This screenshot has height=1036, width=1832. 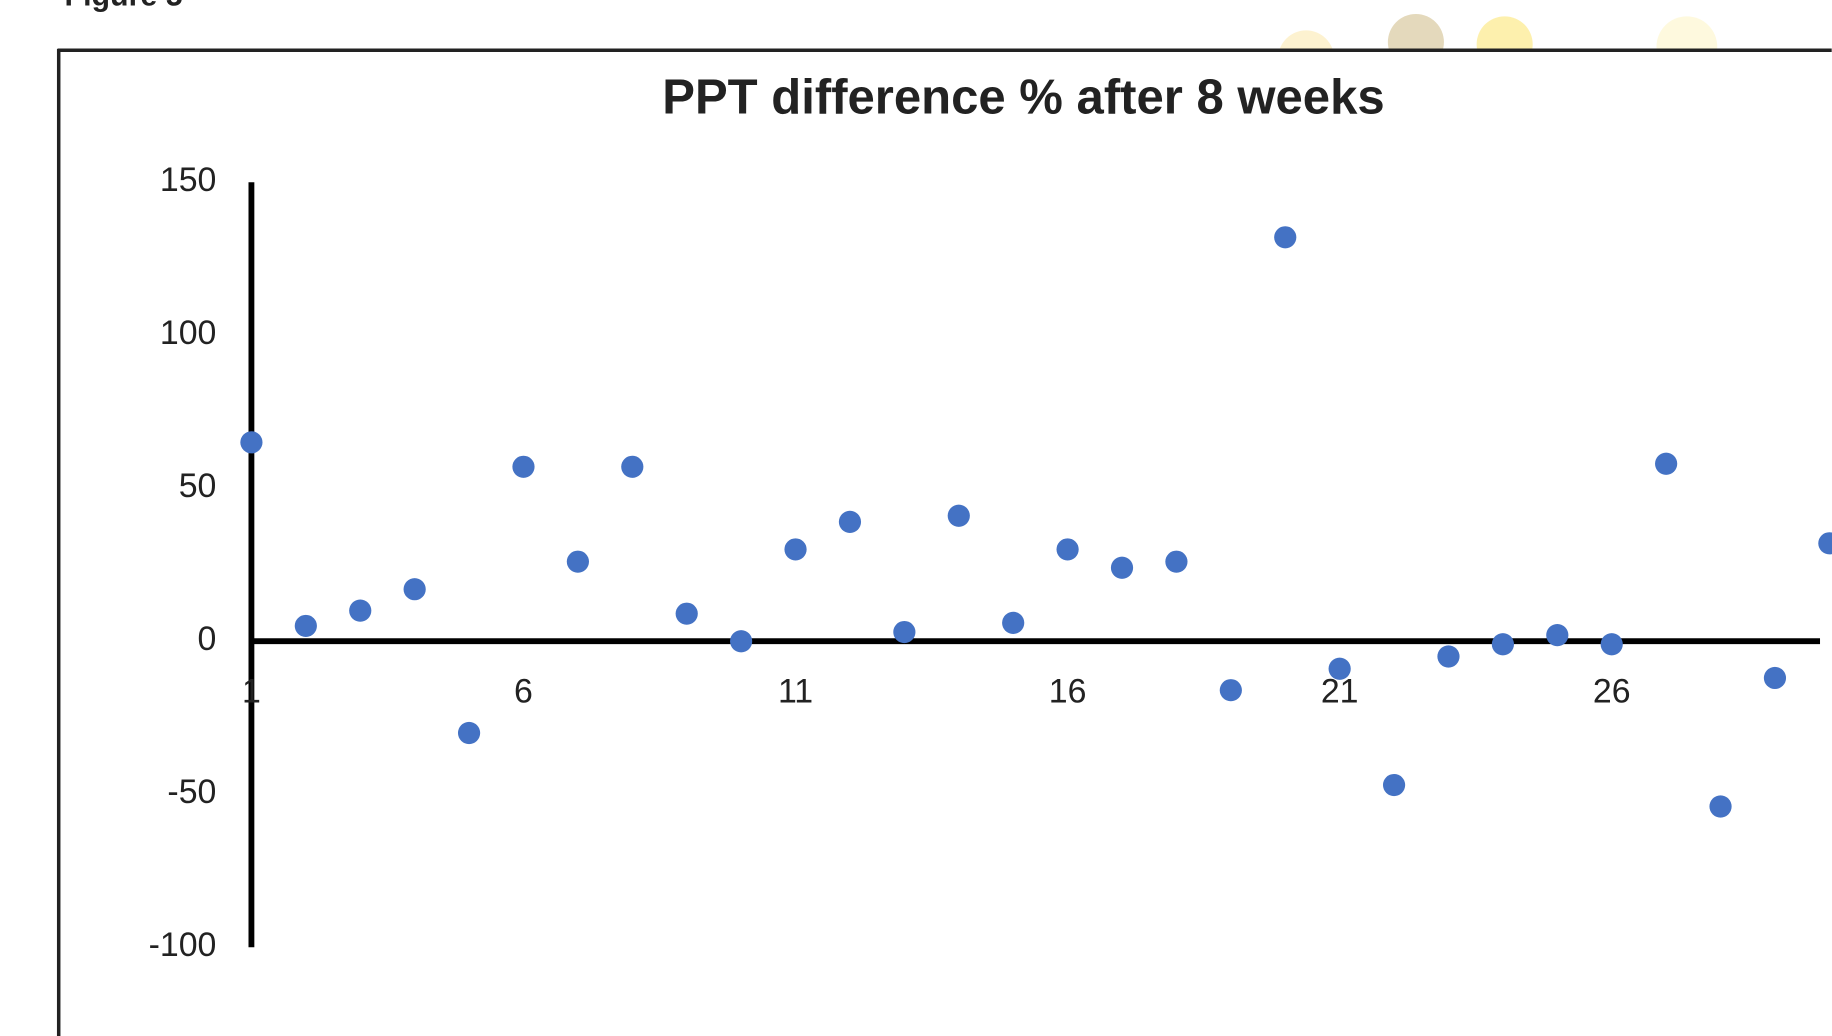 What do you see at coordinates (191, 792) in the screenshot?
I see `y-tick-label: -50` at bounding box center [191, 792].